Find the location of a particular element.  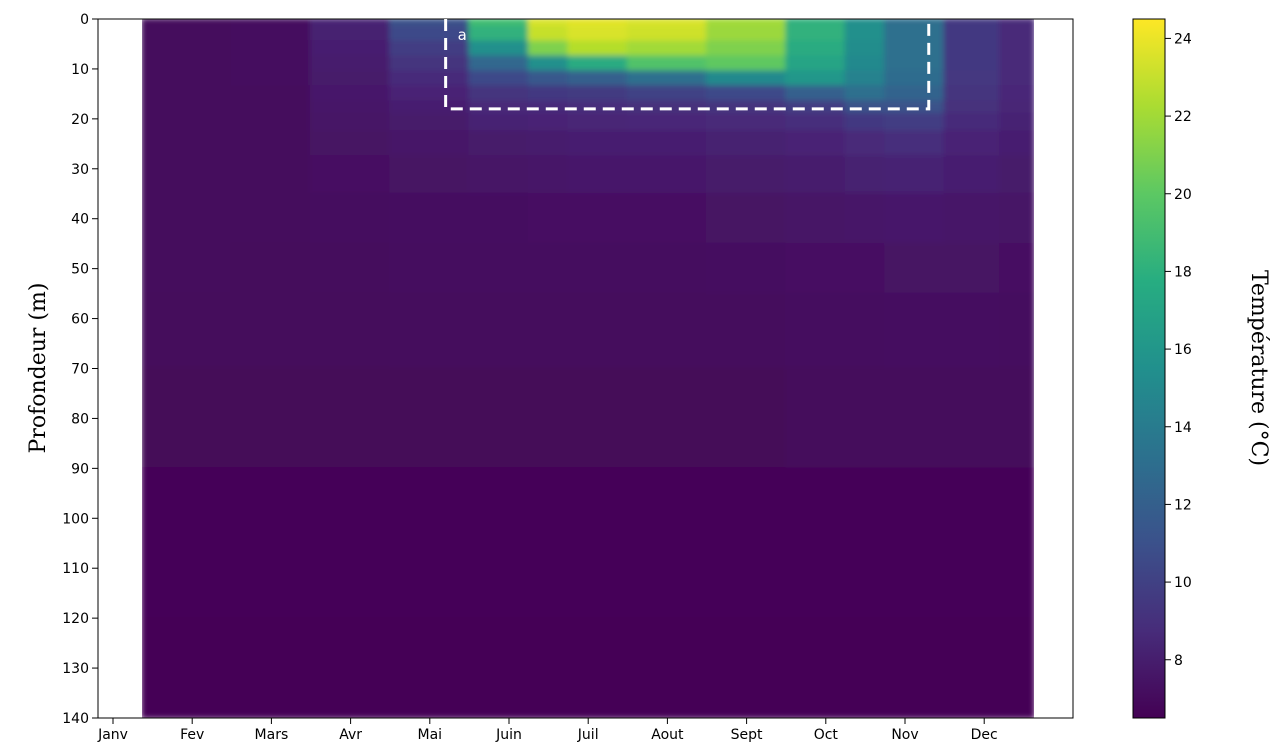

annotation-box is located at coordinates (687, 65).